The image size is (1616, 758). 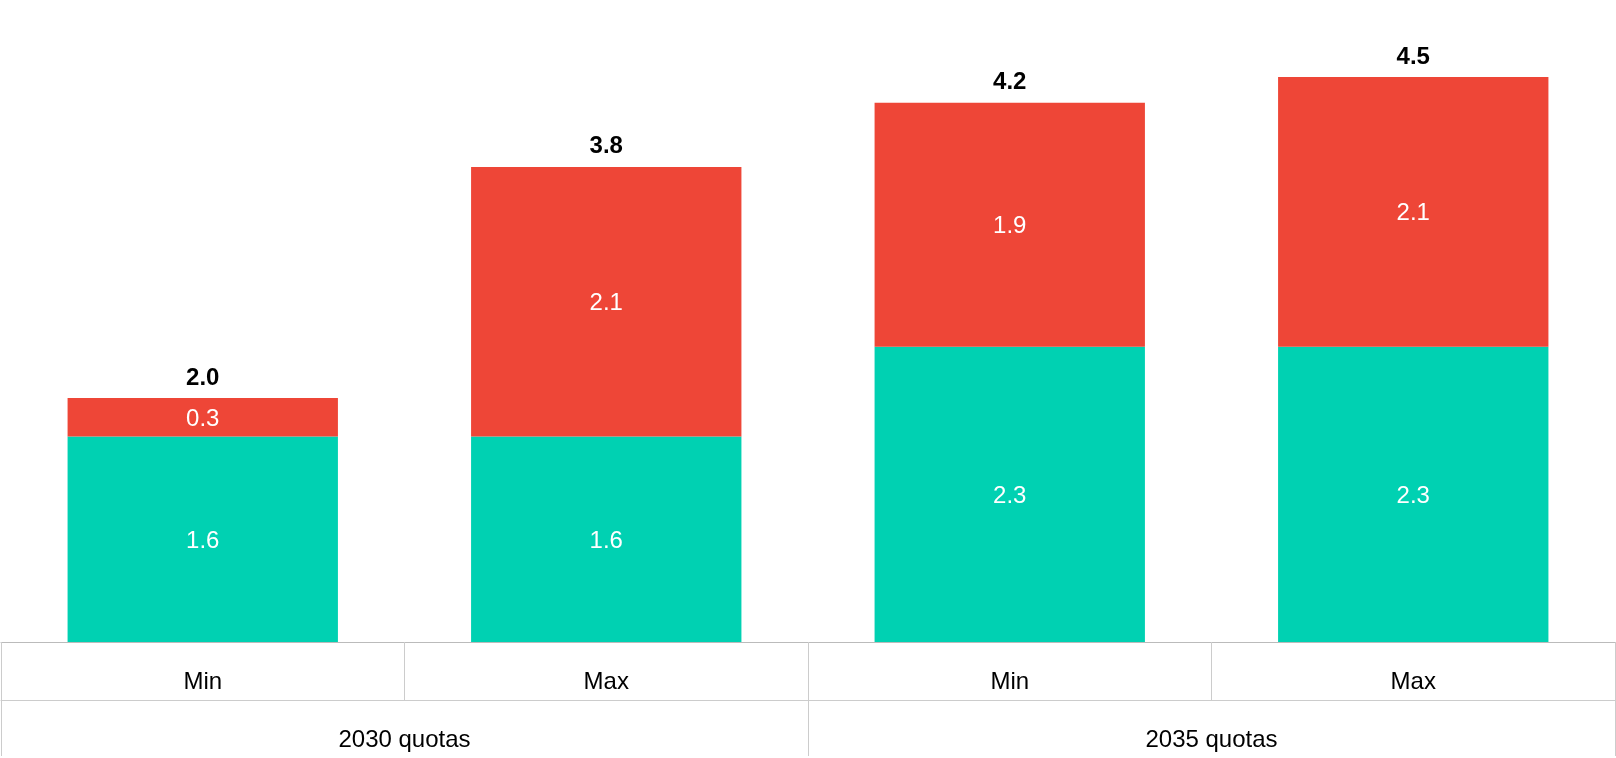 What do you see at coordinates (404, 738) in the screenshot?
I see `text: 2030 quotas` at bounding box center [404, 738].